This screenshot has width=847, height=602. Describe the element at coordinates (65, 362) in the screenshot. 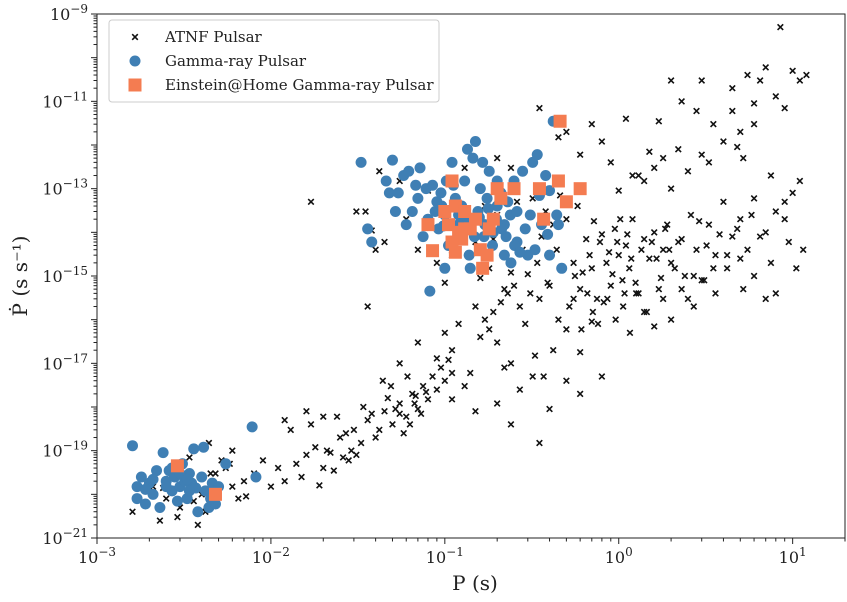

I see `y-tick-label: 10−17` at that location.